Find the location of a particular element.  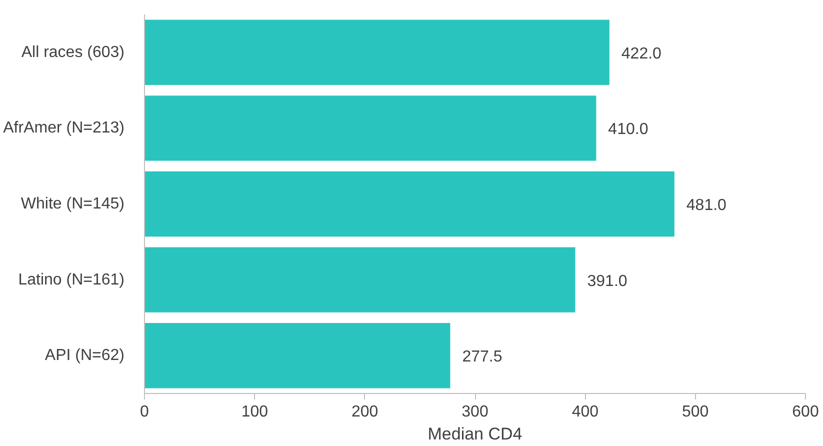

y-tick-label: All races (603) is located at coordinates (73, 52).